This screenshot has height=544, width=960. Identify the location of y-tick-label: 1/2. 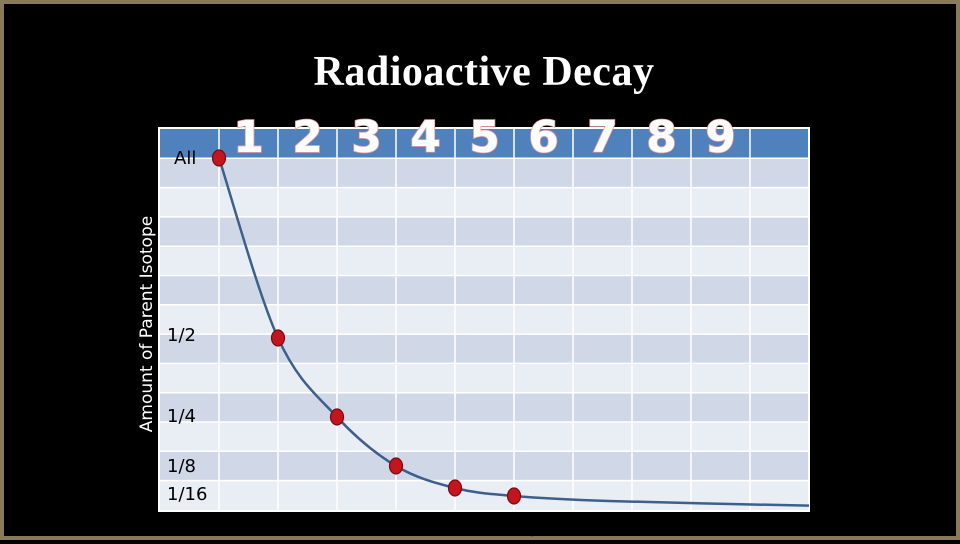
(181, 335).